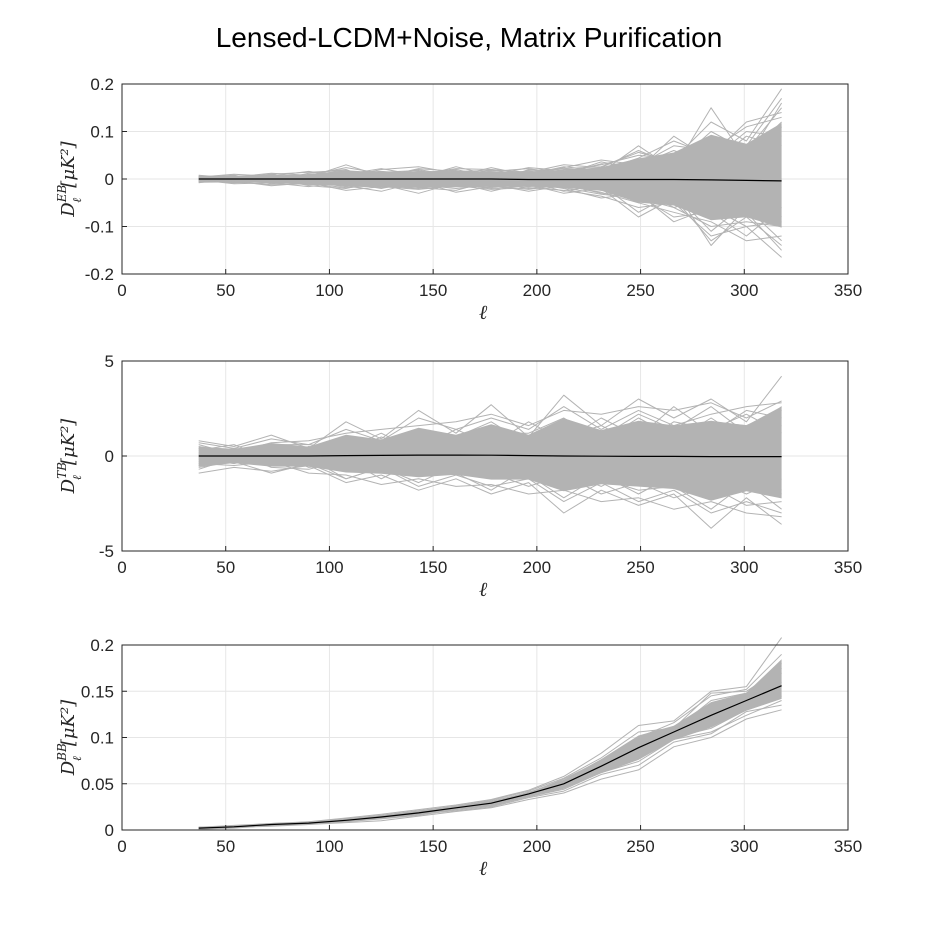 The width and height of the screenshot is (938, 943). What do you see at coordinates (99, 274) in the screenshot?
I see `y-tick-label: -0.2` at bounding box center [99, 274].